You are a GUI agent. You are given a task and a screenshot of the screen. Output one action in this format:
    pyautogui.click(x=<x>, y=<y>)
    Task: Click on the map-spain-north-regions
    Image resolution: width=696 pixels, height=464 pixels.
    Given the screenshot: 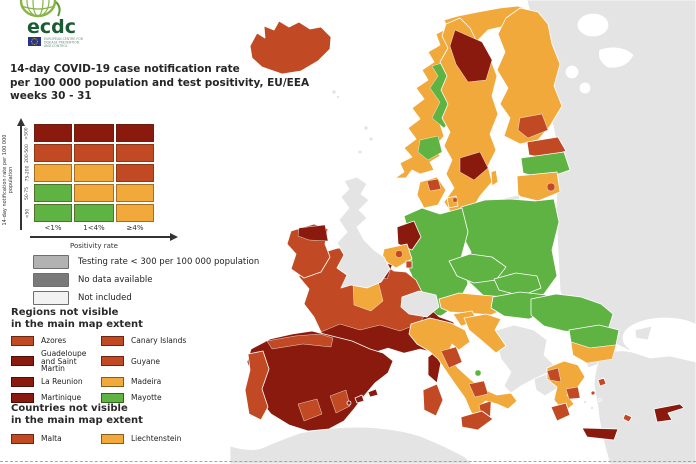 What is the action you would take?
    pyautogui.click(x=300, y=341)
    